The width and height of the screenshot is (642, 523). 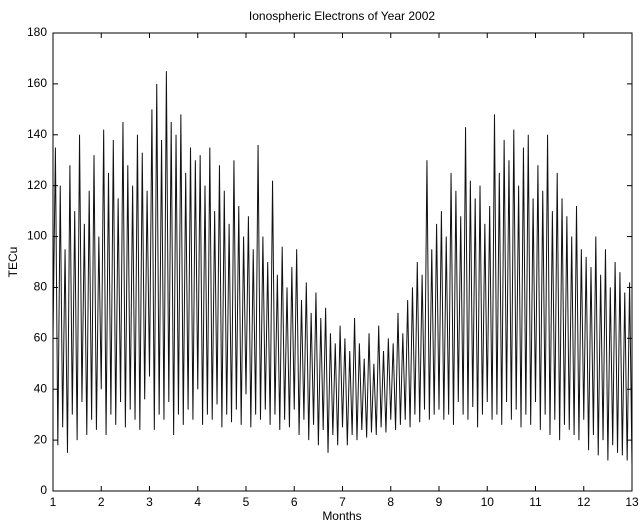 What do you see at coordinates (41, 287) in the screenshot?
I see `y-tick-label: 80` at bounding box center [41, 287].